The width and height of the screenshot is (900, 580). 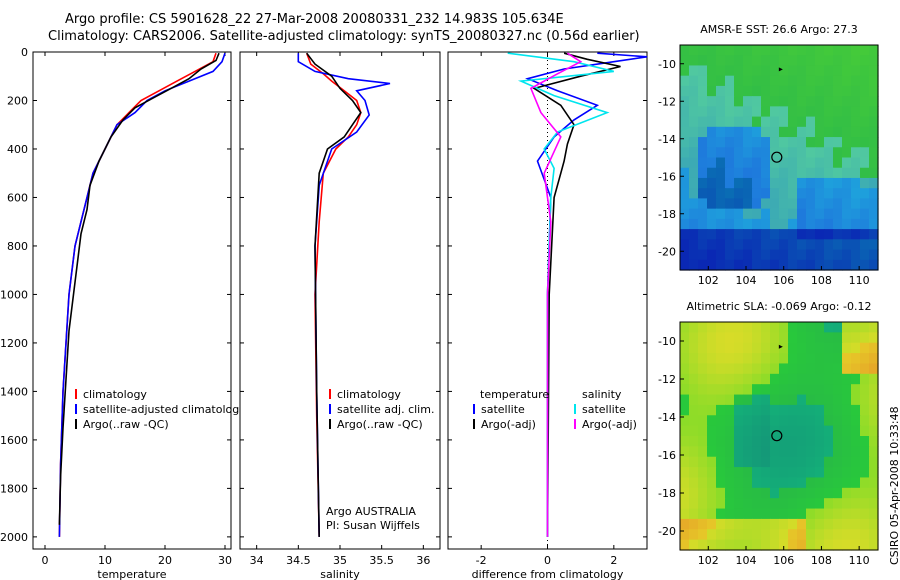 I want to click on x-tick-label: 34.5, so click(x=298, y=560).